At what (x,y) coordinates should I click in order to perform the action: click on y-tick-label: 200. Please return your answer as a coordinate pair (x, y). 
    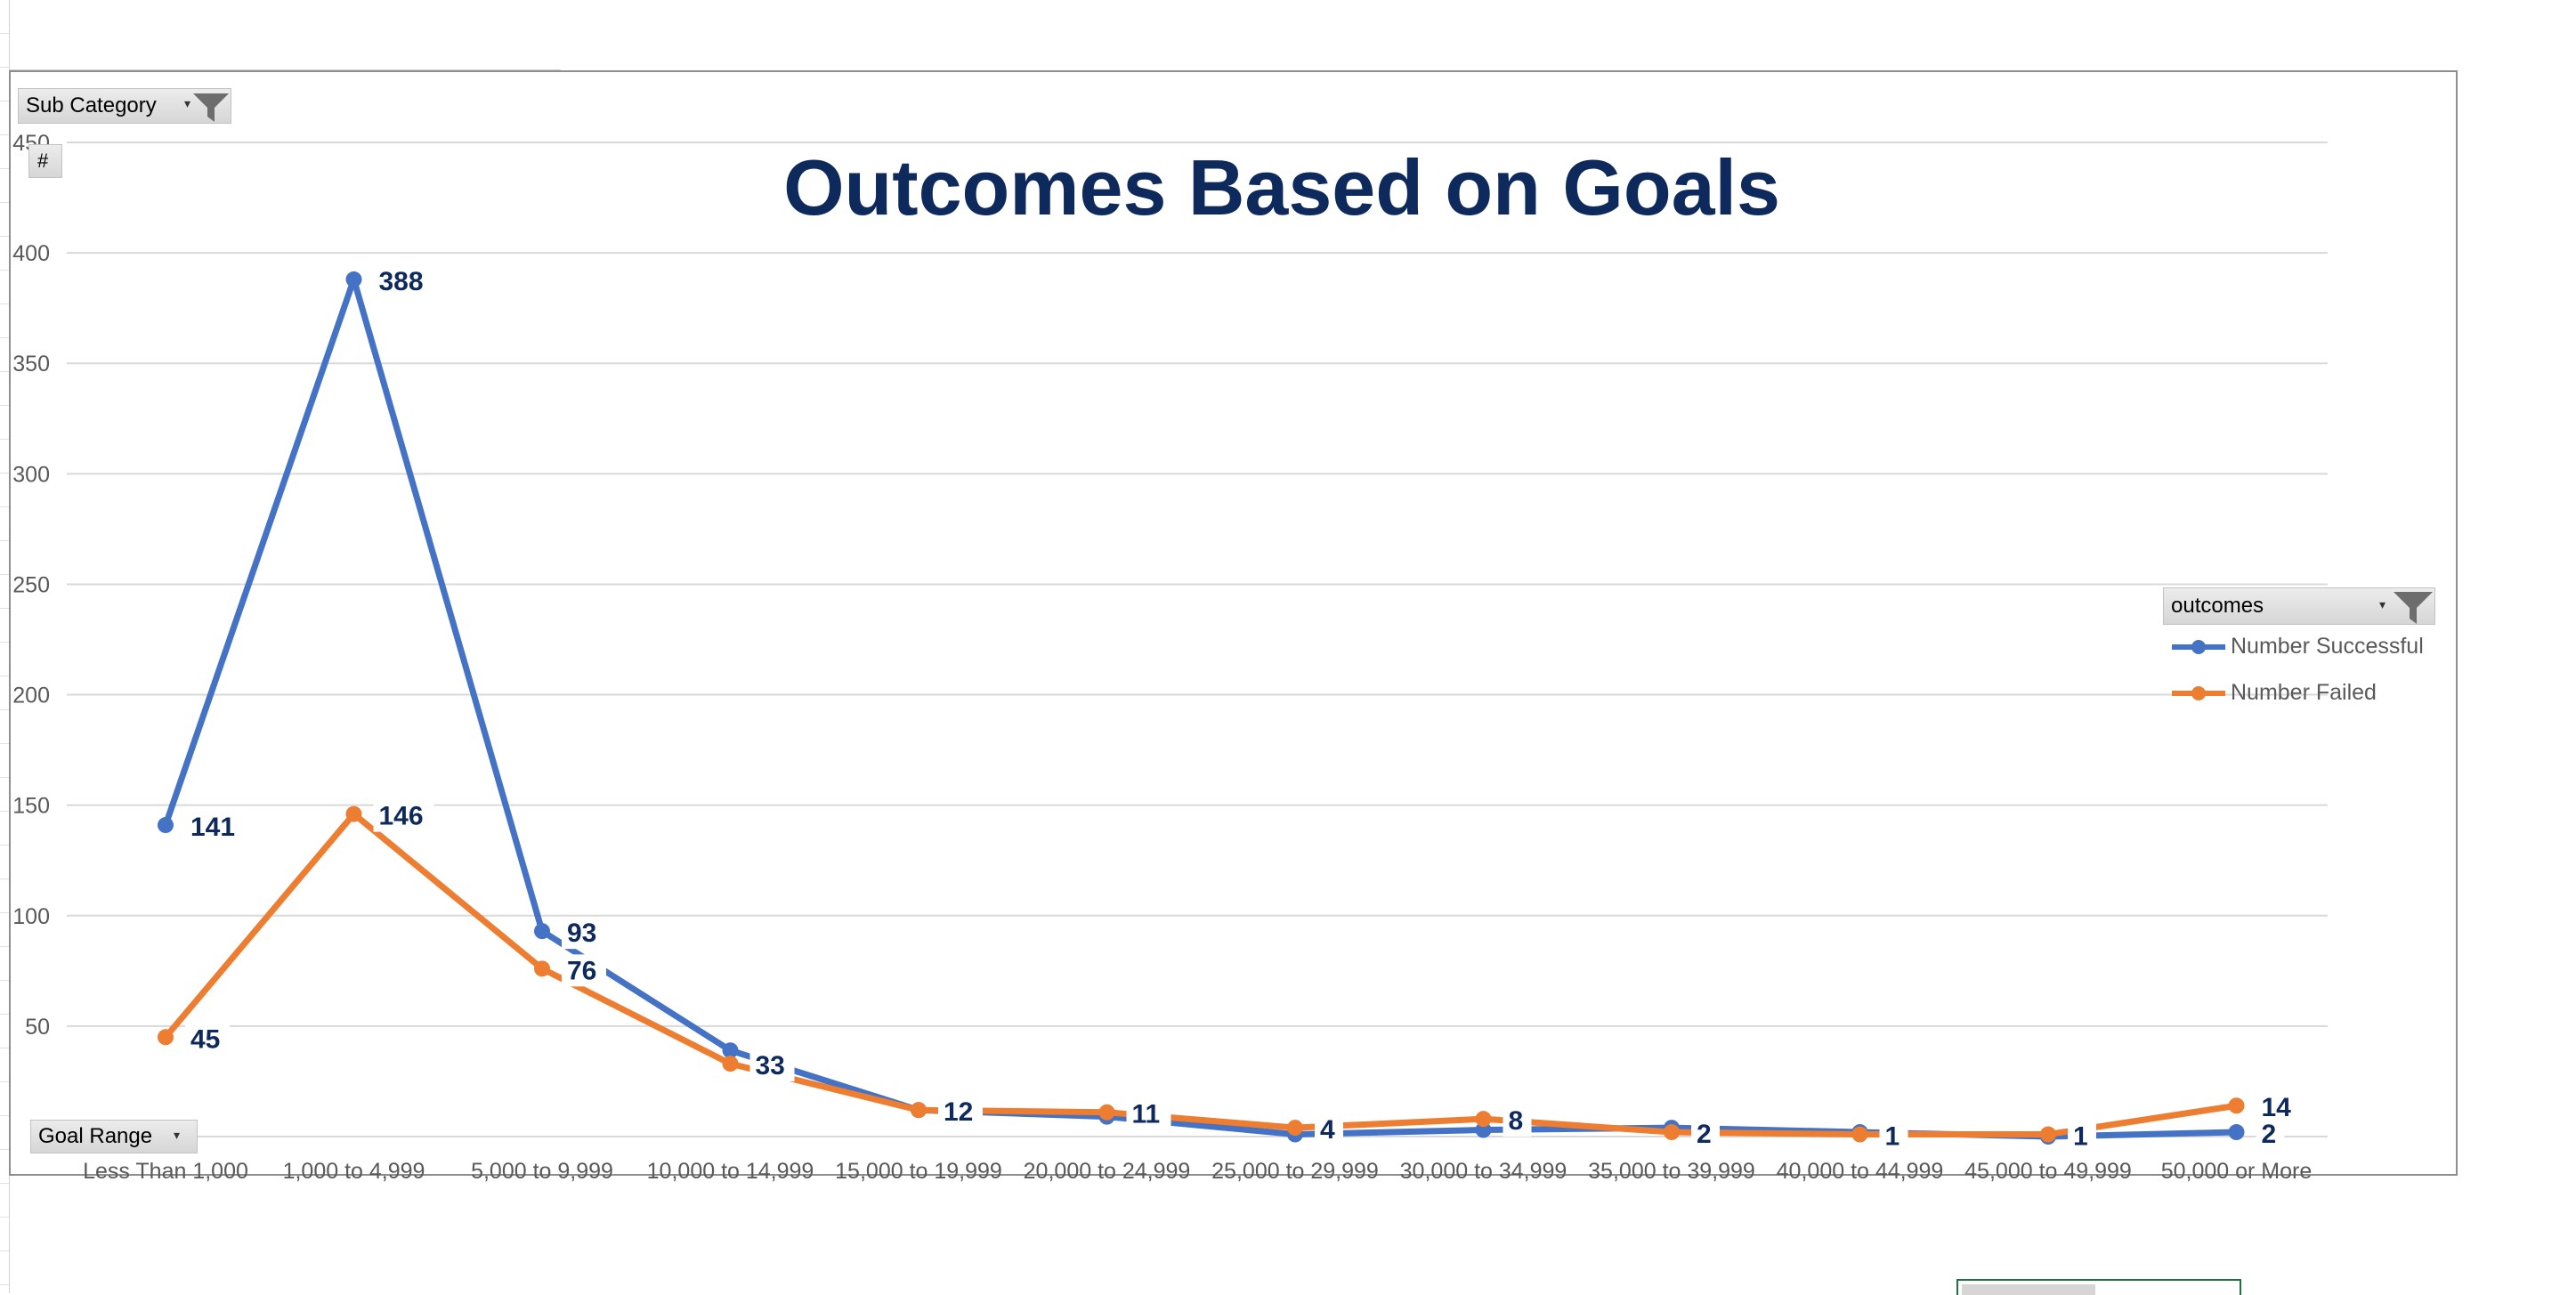
    Looking at the image, I should click on (31, 696).